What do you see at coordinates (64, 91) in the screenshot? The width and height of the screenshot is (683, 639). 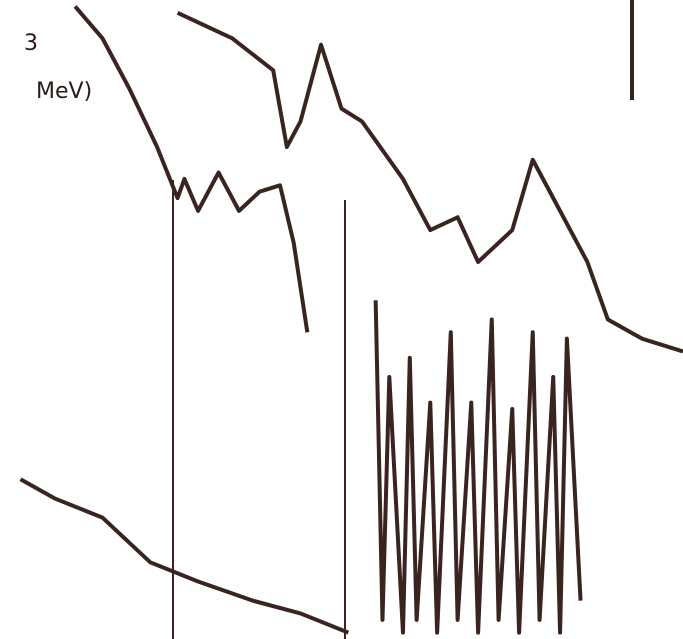 I see `annotation: MeV)` at bounding box center [64, 91].